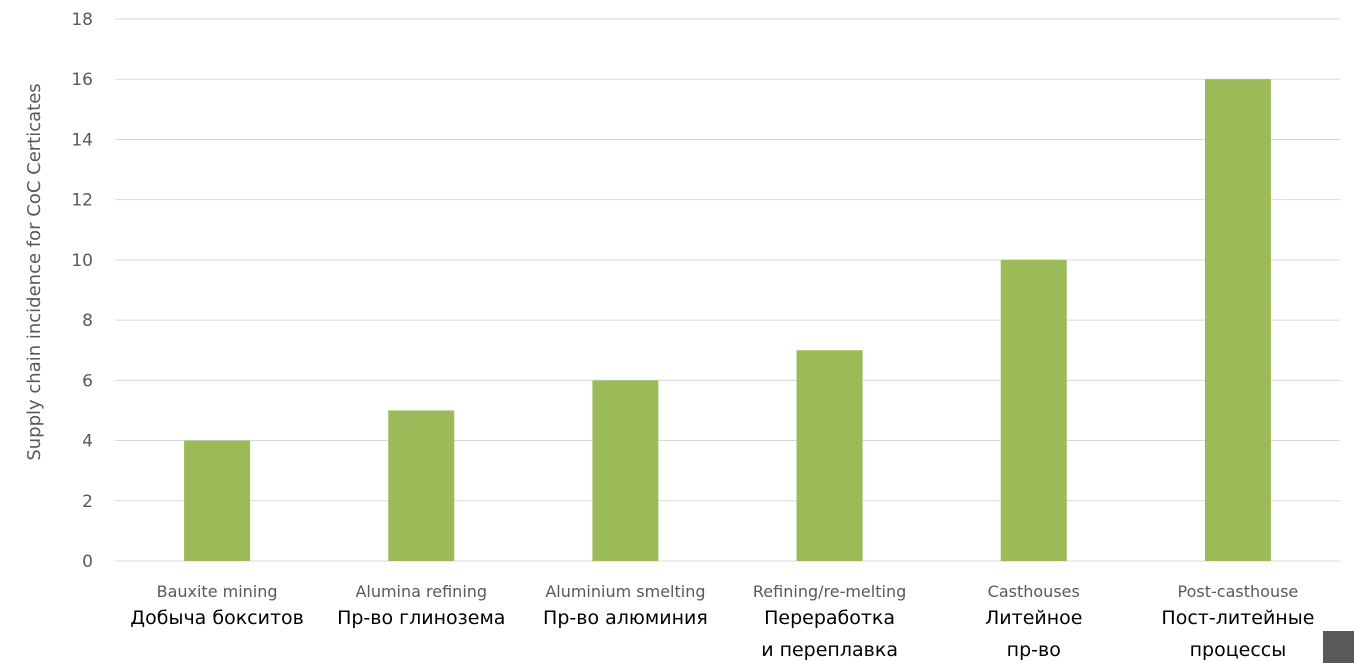  I want to click on y-tick-label: 14, so click(82, 140).